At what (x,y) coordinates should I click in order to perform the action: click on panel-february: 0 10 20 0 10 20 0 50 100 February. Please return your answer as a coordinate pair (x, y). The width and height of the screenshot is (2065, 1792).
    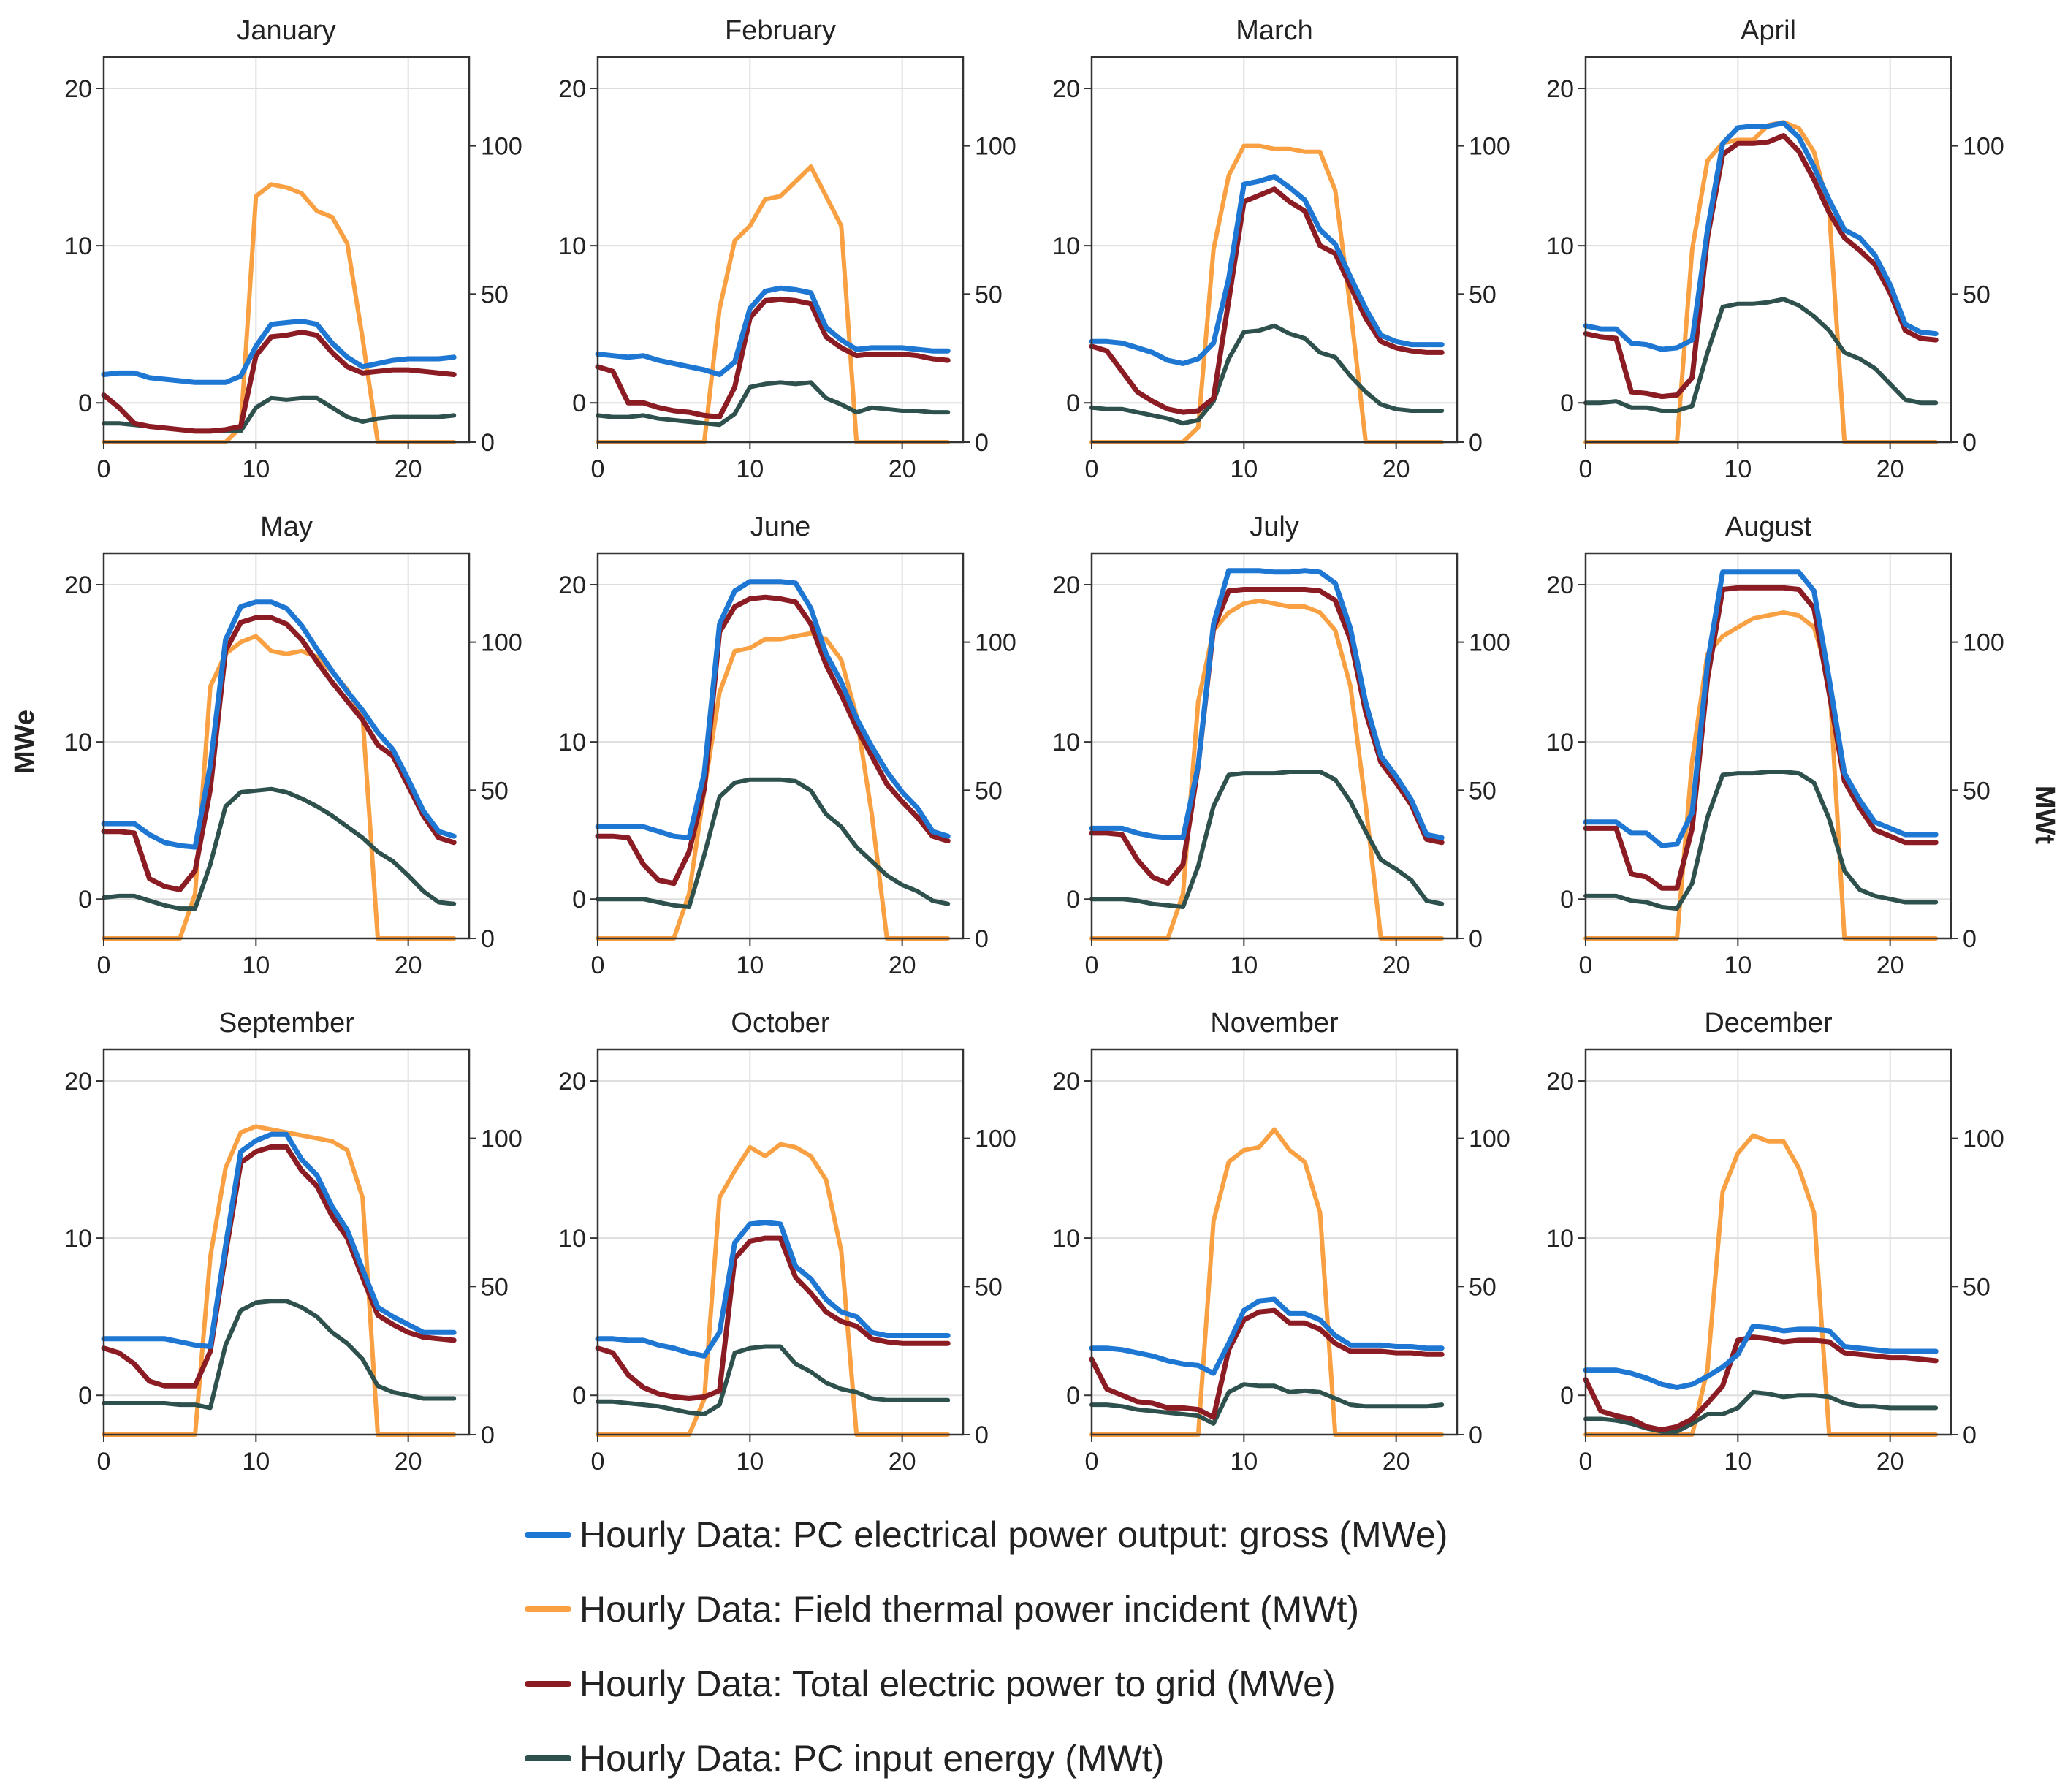
    Looking at the image, I should click on (787, 249).